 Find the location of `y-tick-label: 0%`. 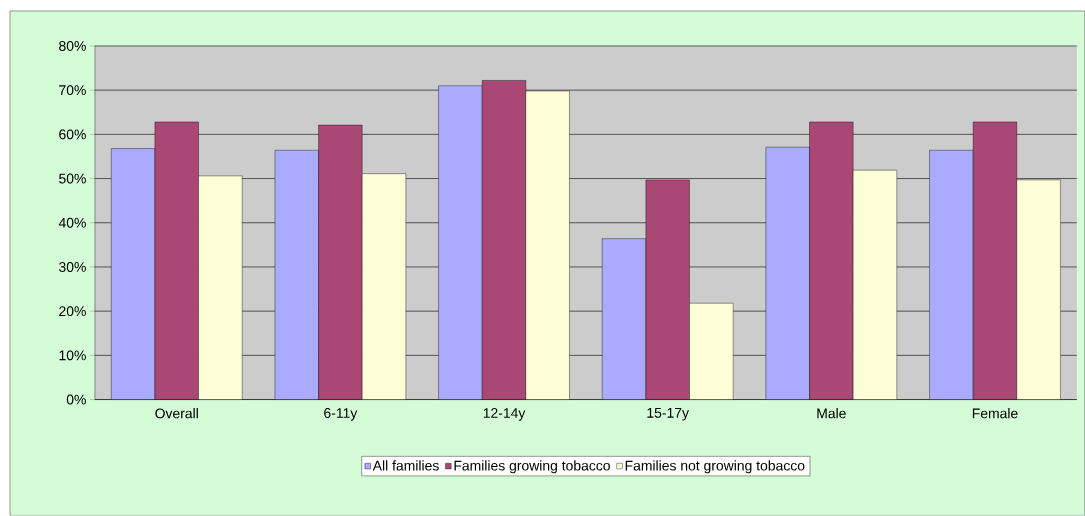

y-tick-label: 0% is located at coordinates (76, 399).